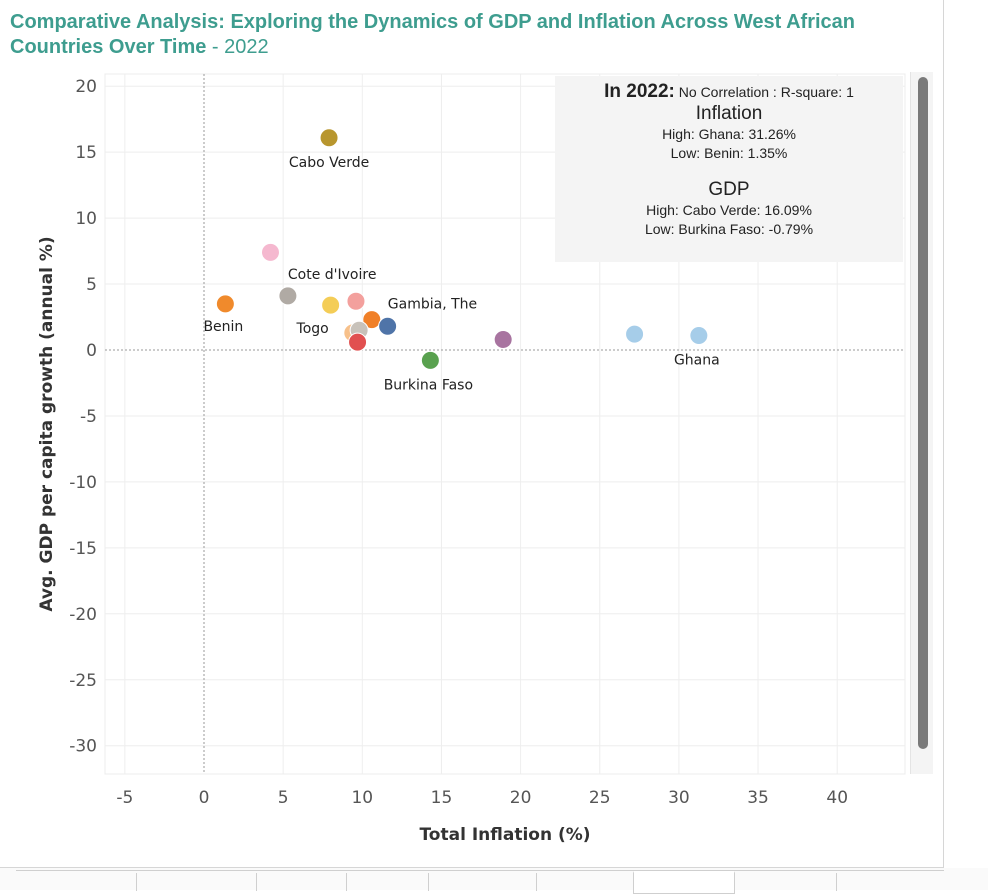 This screenshot has width=988, height=894. What do you see at coordinates (639, 91) in the screenshot?
I see `info-header-year: In 2022:` at bounding box center [639, 91].